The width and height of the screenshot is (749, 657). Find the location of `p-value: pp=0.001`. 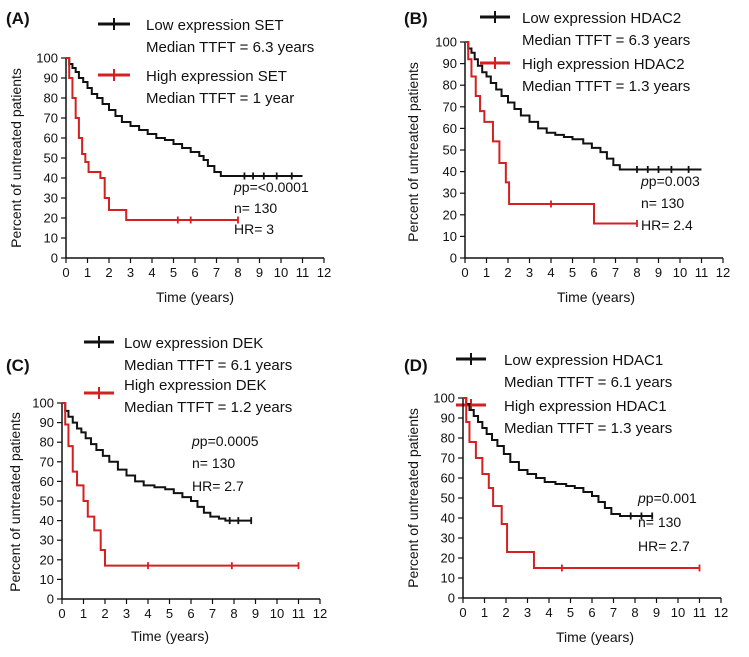

p-value: pp=0.001 is located at coordinates (667, 498).